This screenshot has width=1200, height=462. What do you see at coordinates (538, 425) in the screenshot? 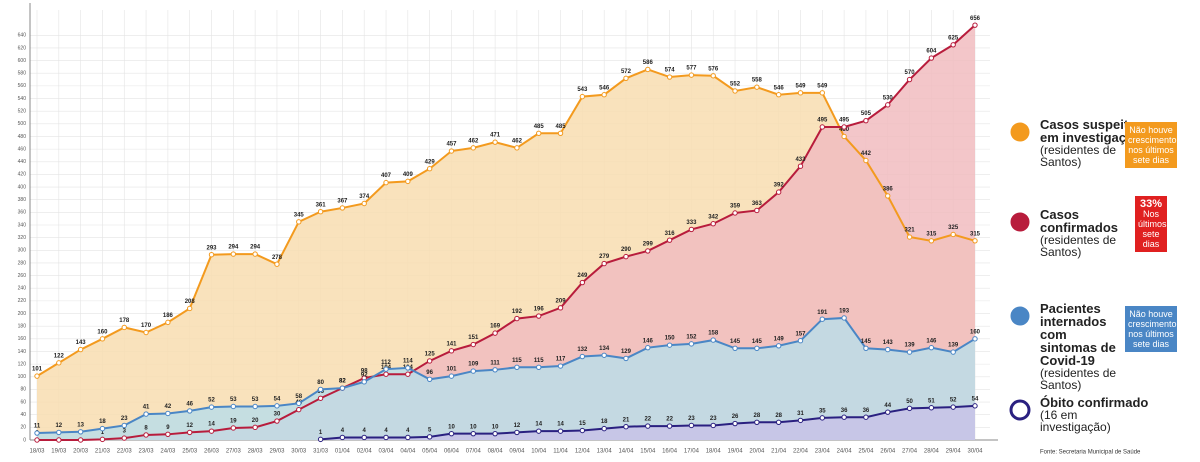
I see `data-label: 14` at bounding box center [538, 425].